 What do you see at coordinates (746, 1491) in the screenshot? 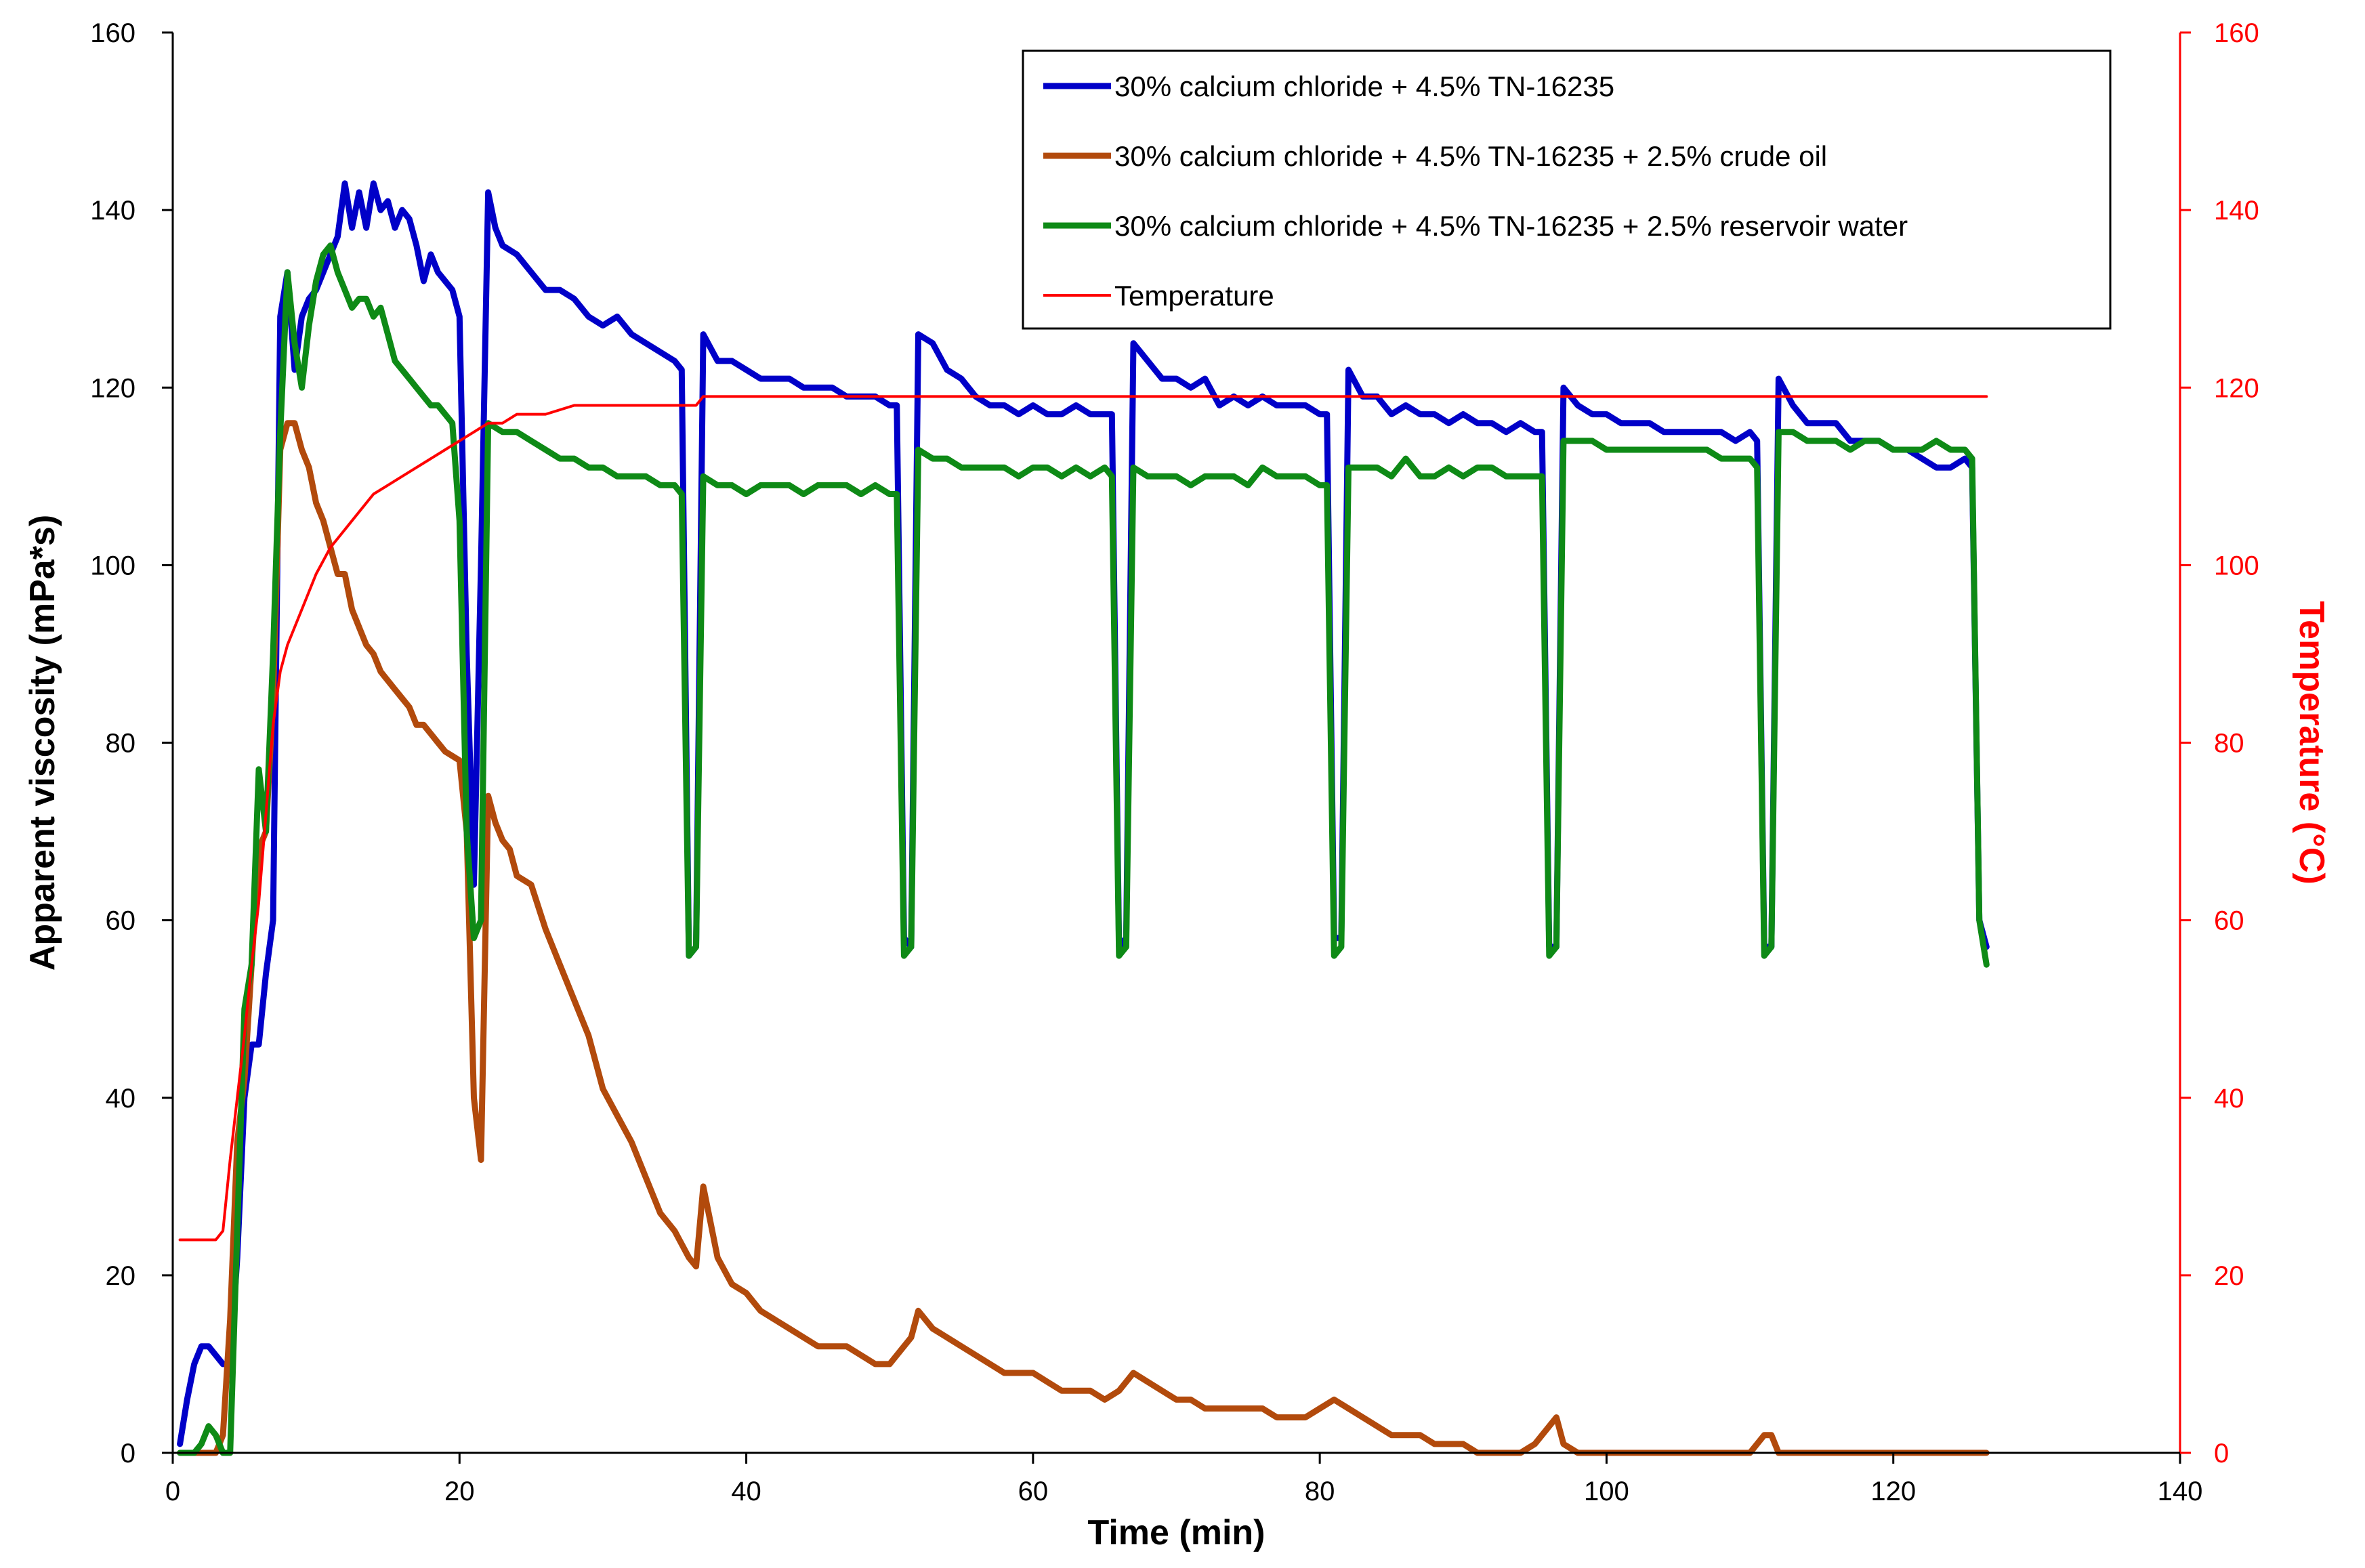
I see `x-tick-label: 40` at bounding box center [746, 1491].